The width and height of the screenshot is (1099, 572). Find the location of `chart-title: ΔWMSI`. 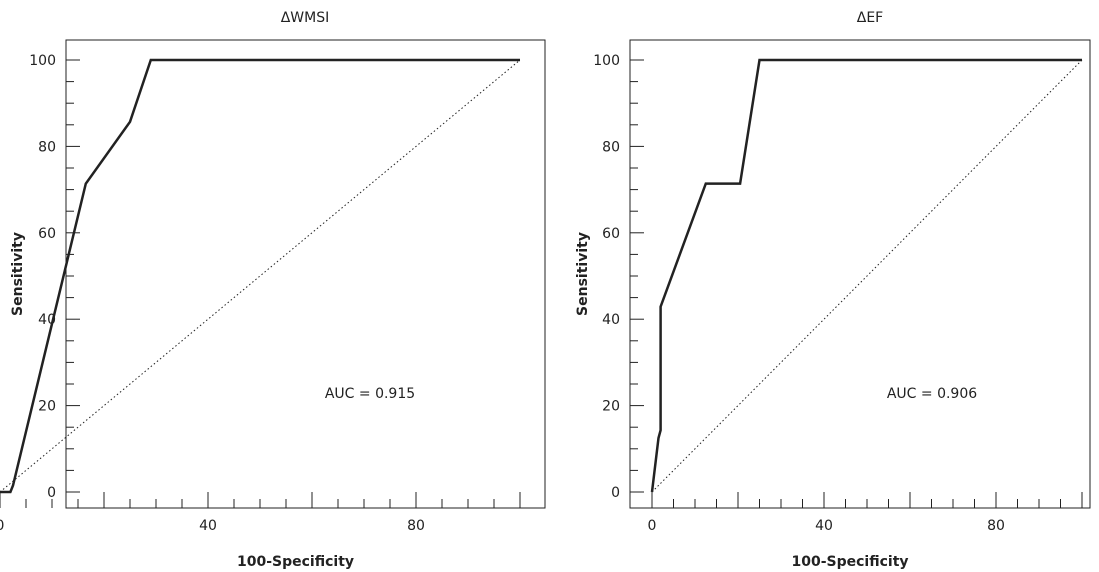

chart-title: ΔWMSI is located at coordinates (305, 18).